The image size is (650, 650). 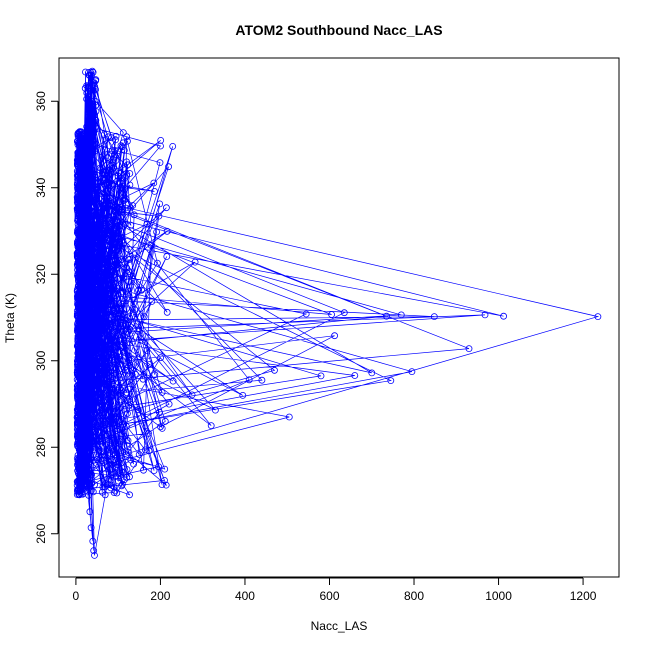 I want to click on x-tick-label: 200, so click(x=160, y=596).